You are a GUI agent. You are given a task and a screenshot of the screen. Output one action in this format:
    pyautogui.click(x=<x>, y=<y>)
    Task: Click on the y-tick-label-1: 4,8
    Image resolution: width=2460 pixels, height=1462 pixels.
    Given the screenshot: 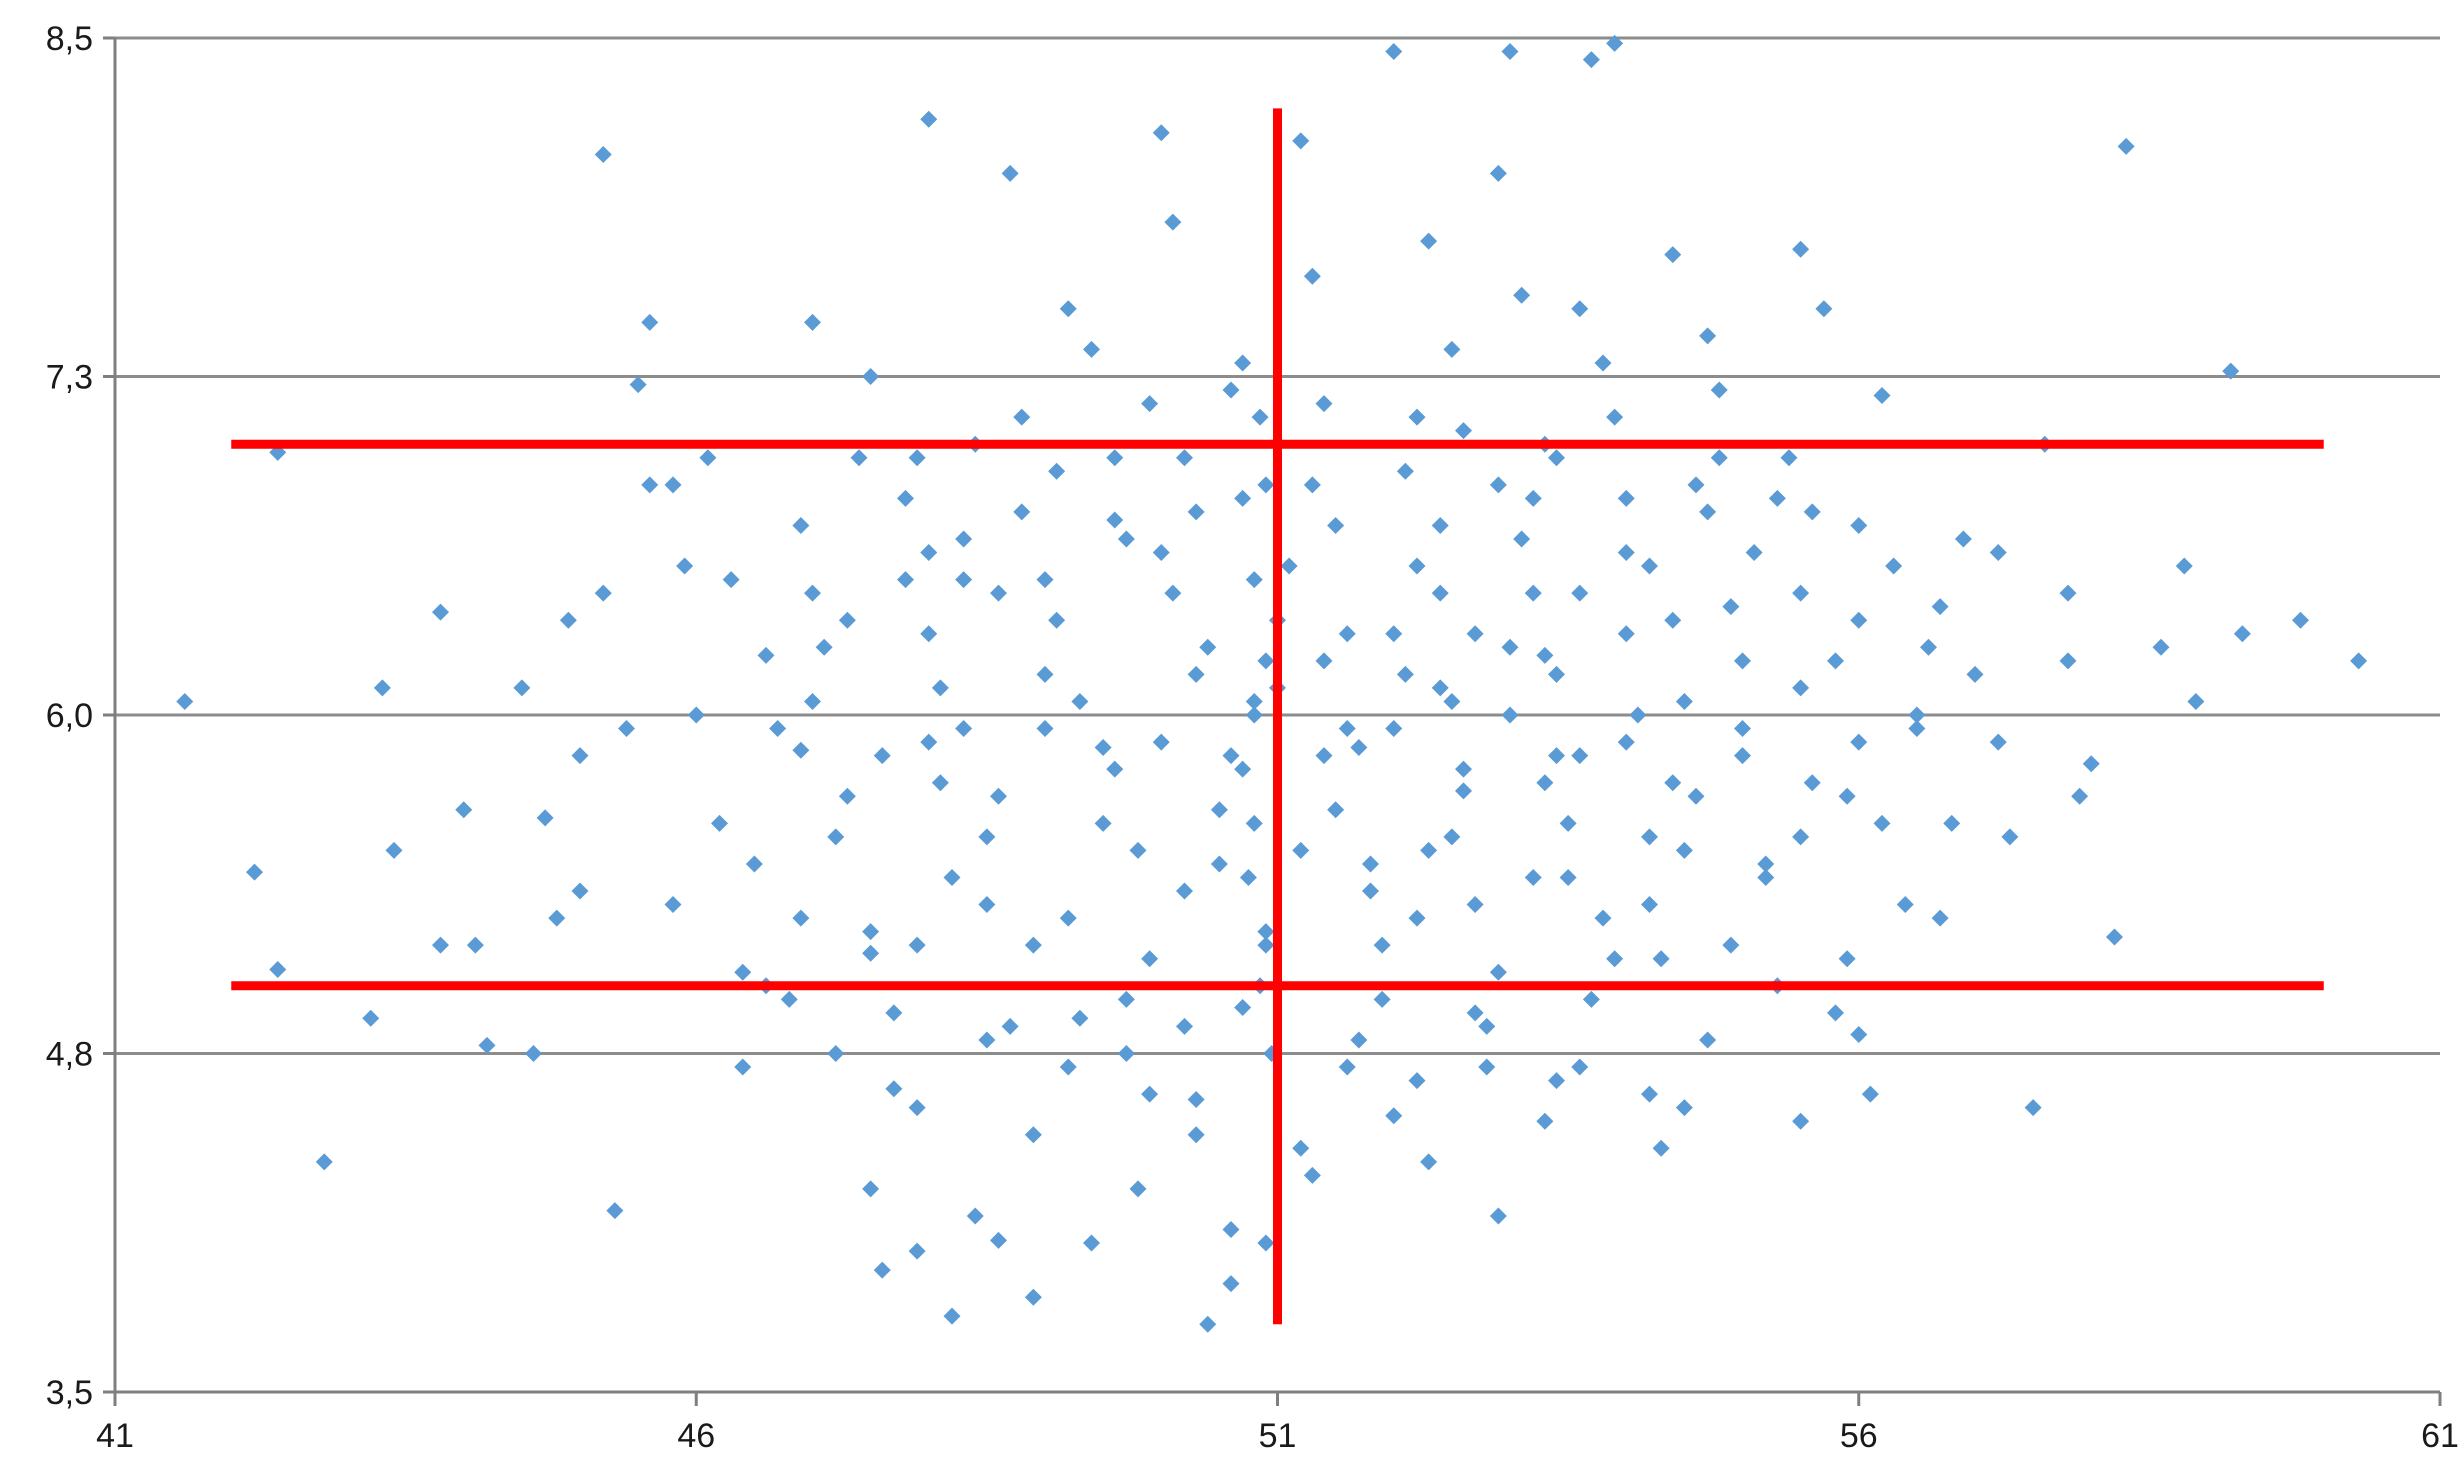 What is the action you would take?
    pyautogui.click(x=69, y=1055)
    